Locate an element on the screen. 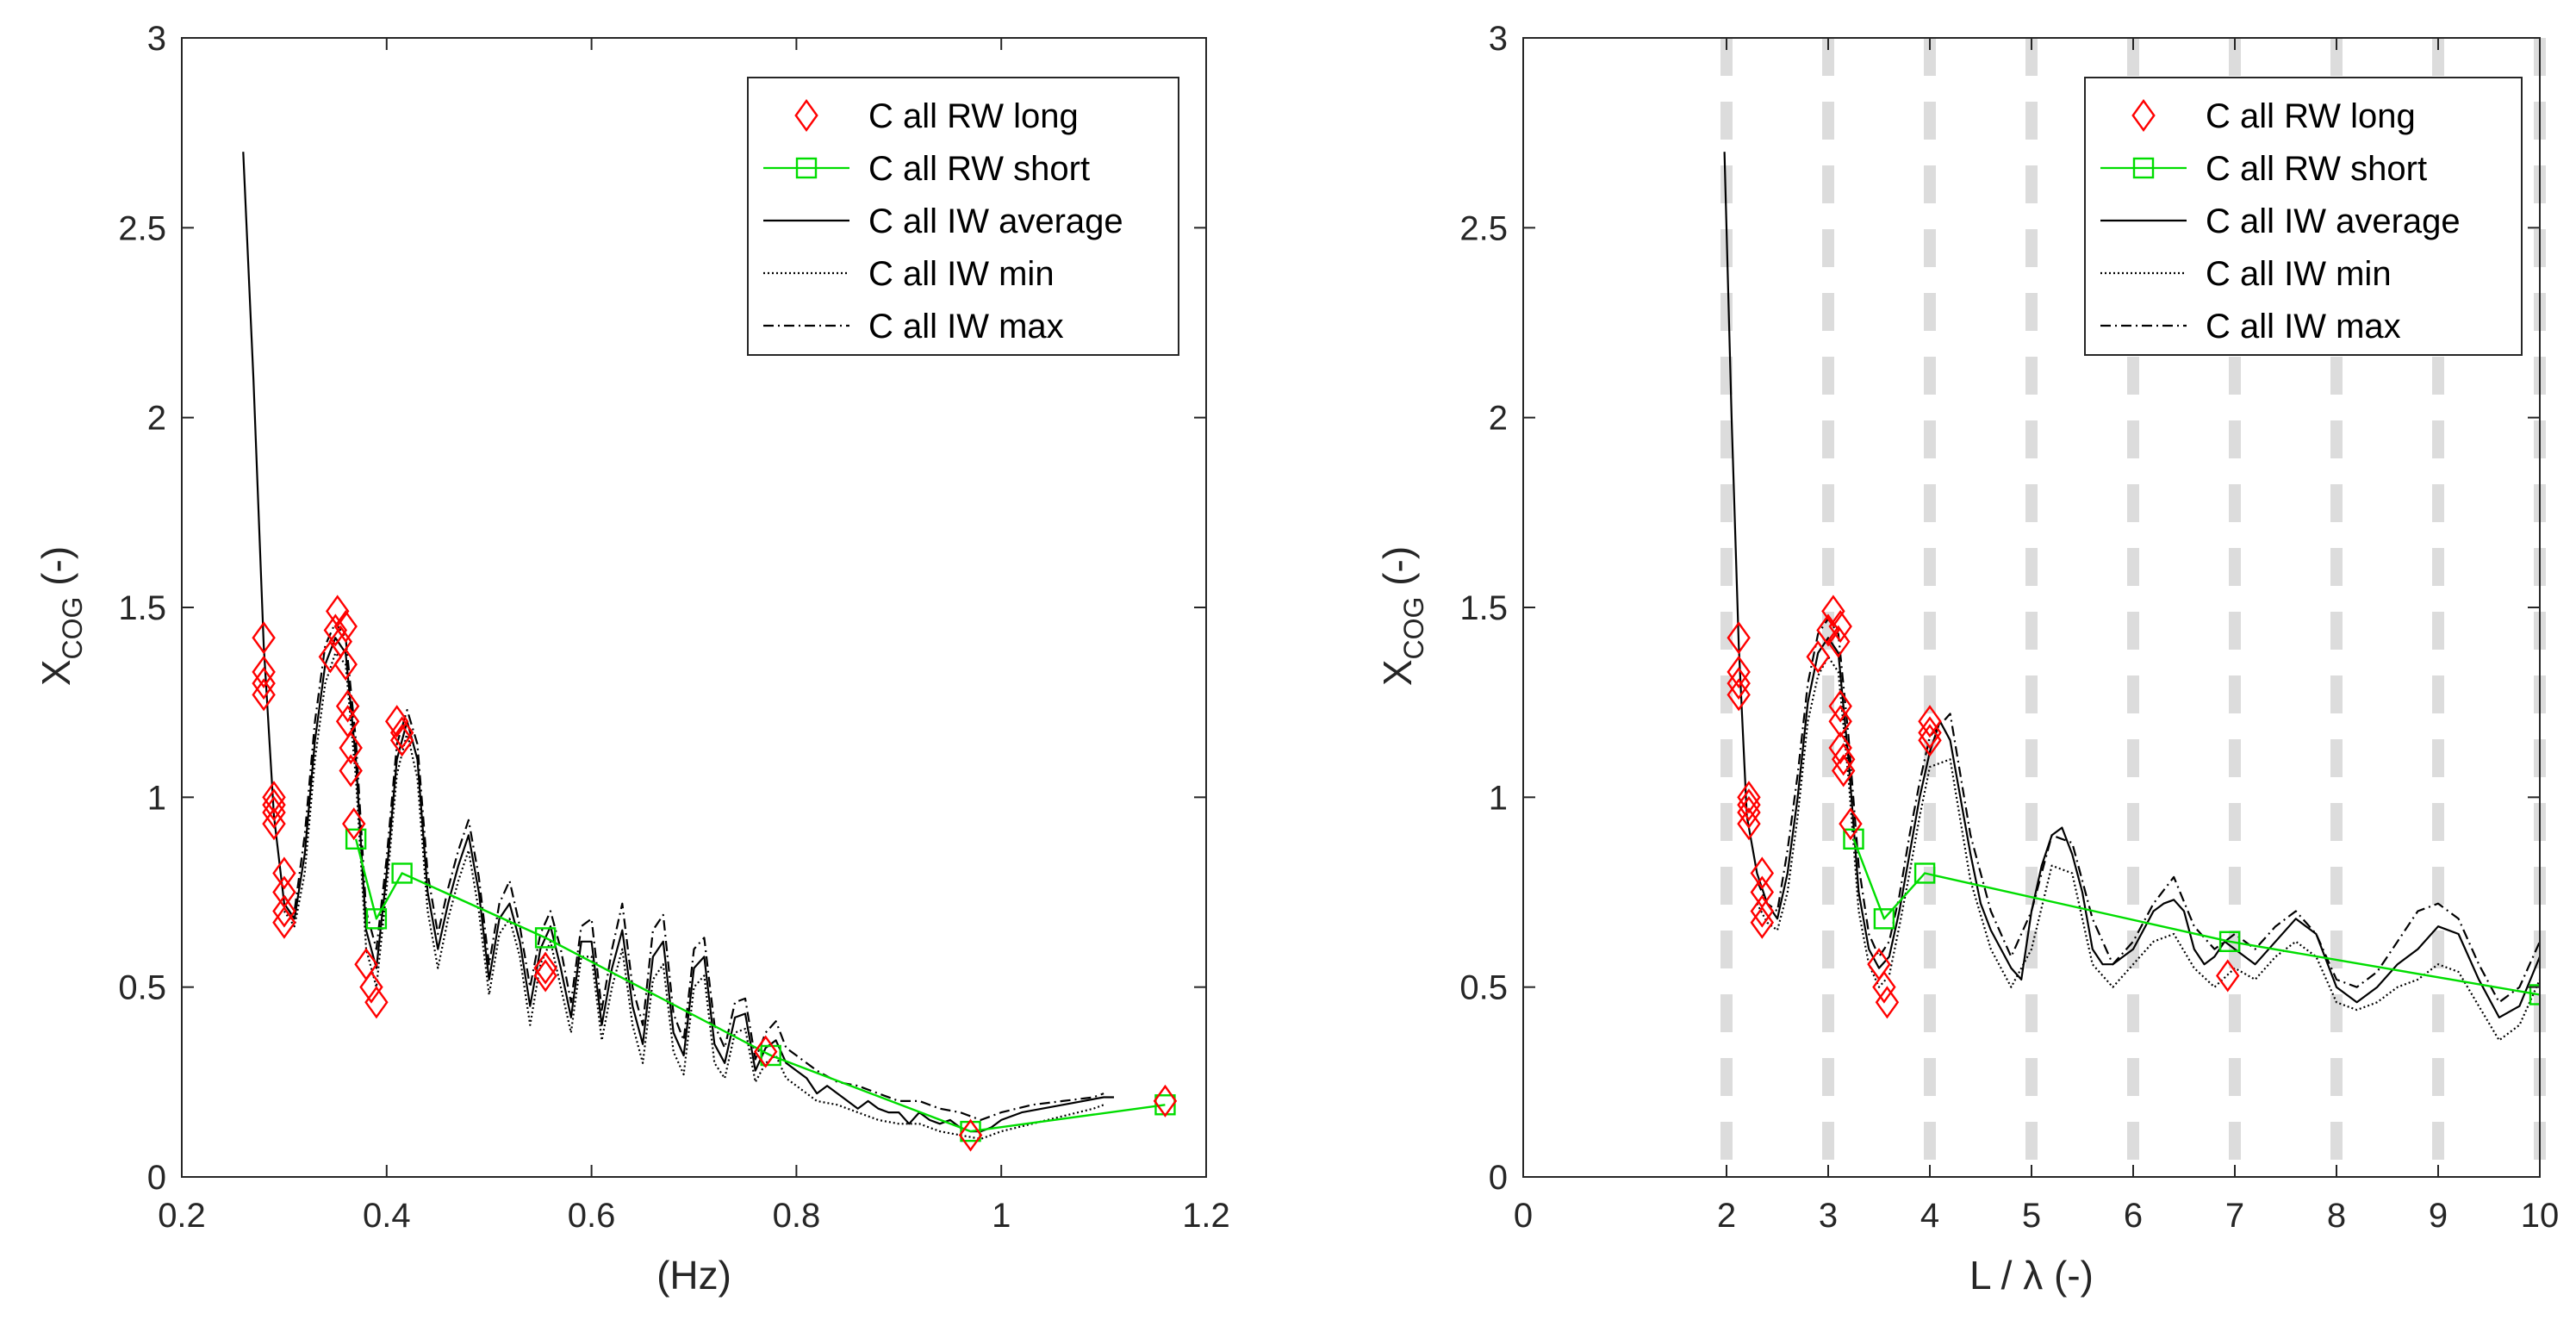  left-y-tick-label: 1 is located at coordinates (157, 798).